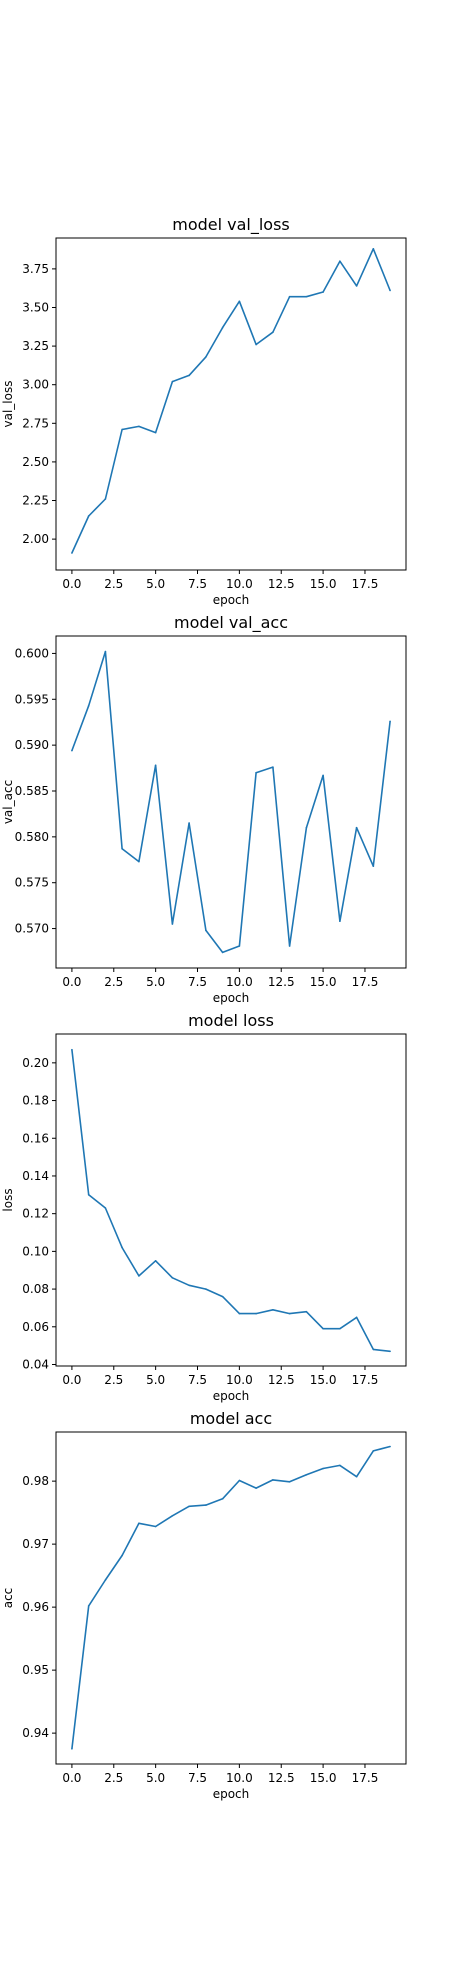 The image size is (450, 1980). Describe the element at coordinates (35, 1176) in the screenshot. I see `y-tick-label: 0.14` at that location.